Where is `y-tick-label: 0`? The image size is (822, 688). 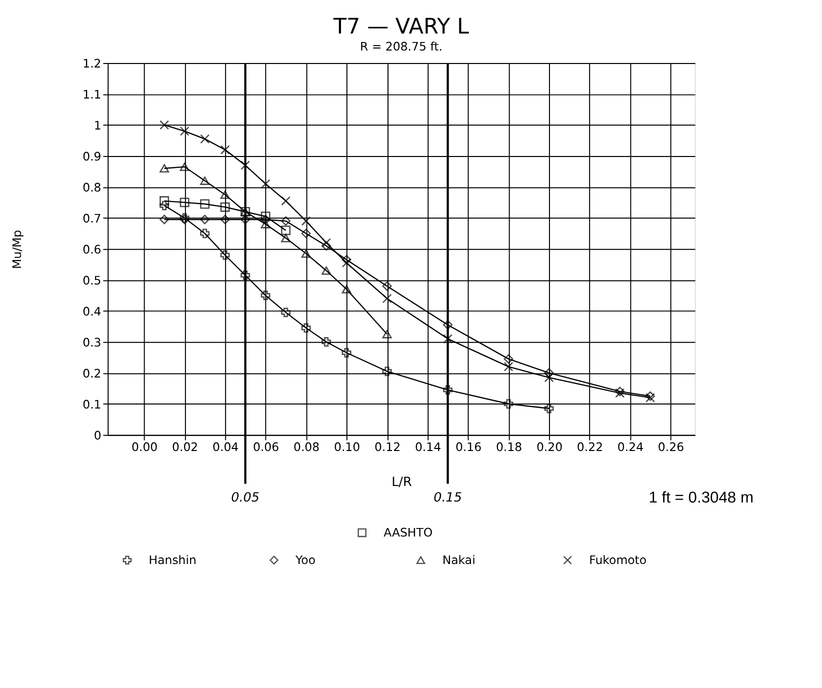
y-tick-label: 0 is located at coordinates (98, 435).